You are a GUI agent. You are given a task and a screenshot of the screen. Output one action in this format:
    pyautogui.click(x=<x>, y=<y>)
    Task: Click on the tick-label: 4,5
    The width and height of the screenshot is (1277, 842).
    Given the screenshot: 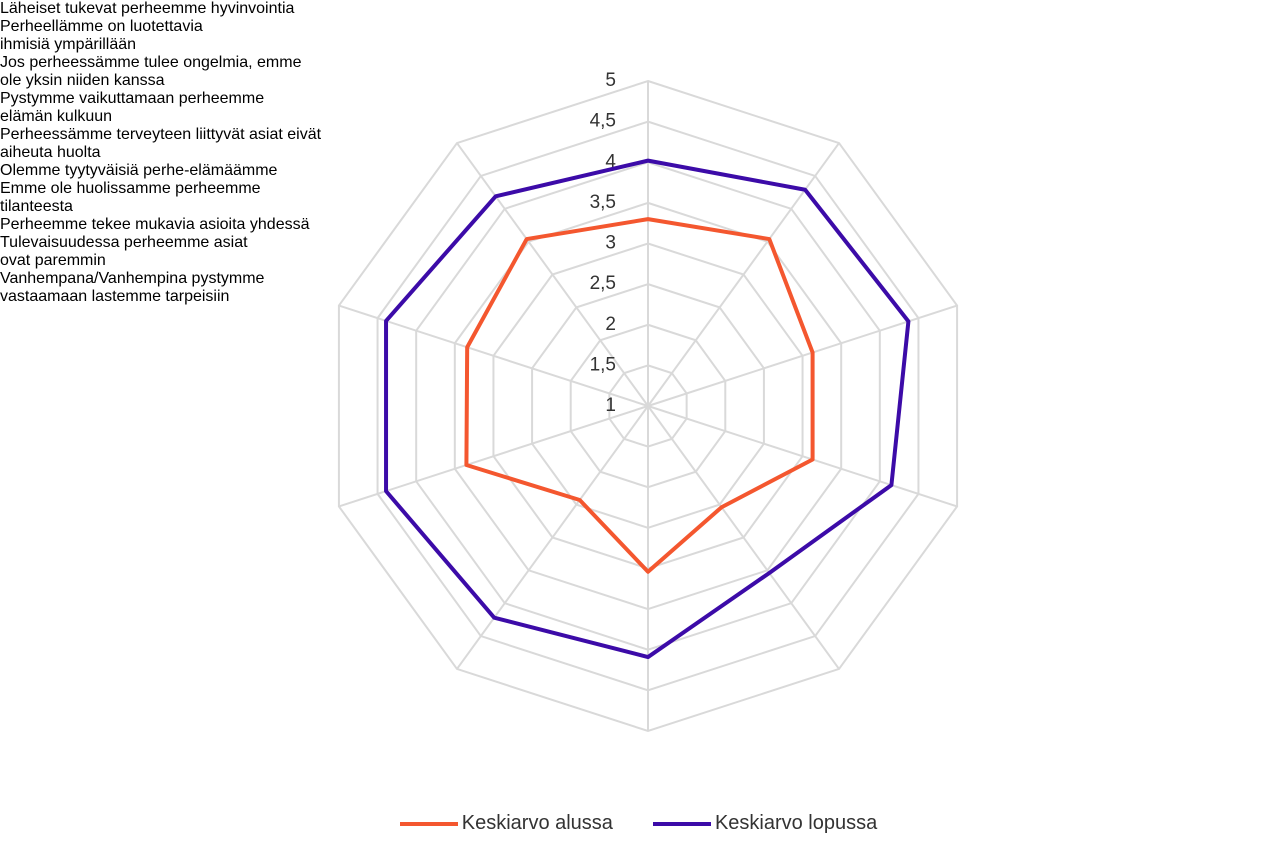 What is the action you would take?
    pyautogui.click(x=603, y=121)
    